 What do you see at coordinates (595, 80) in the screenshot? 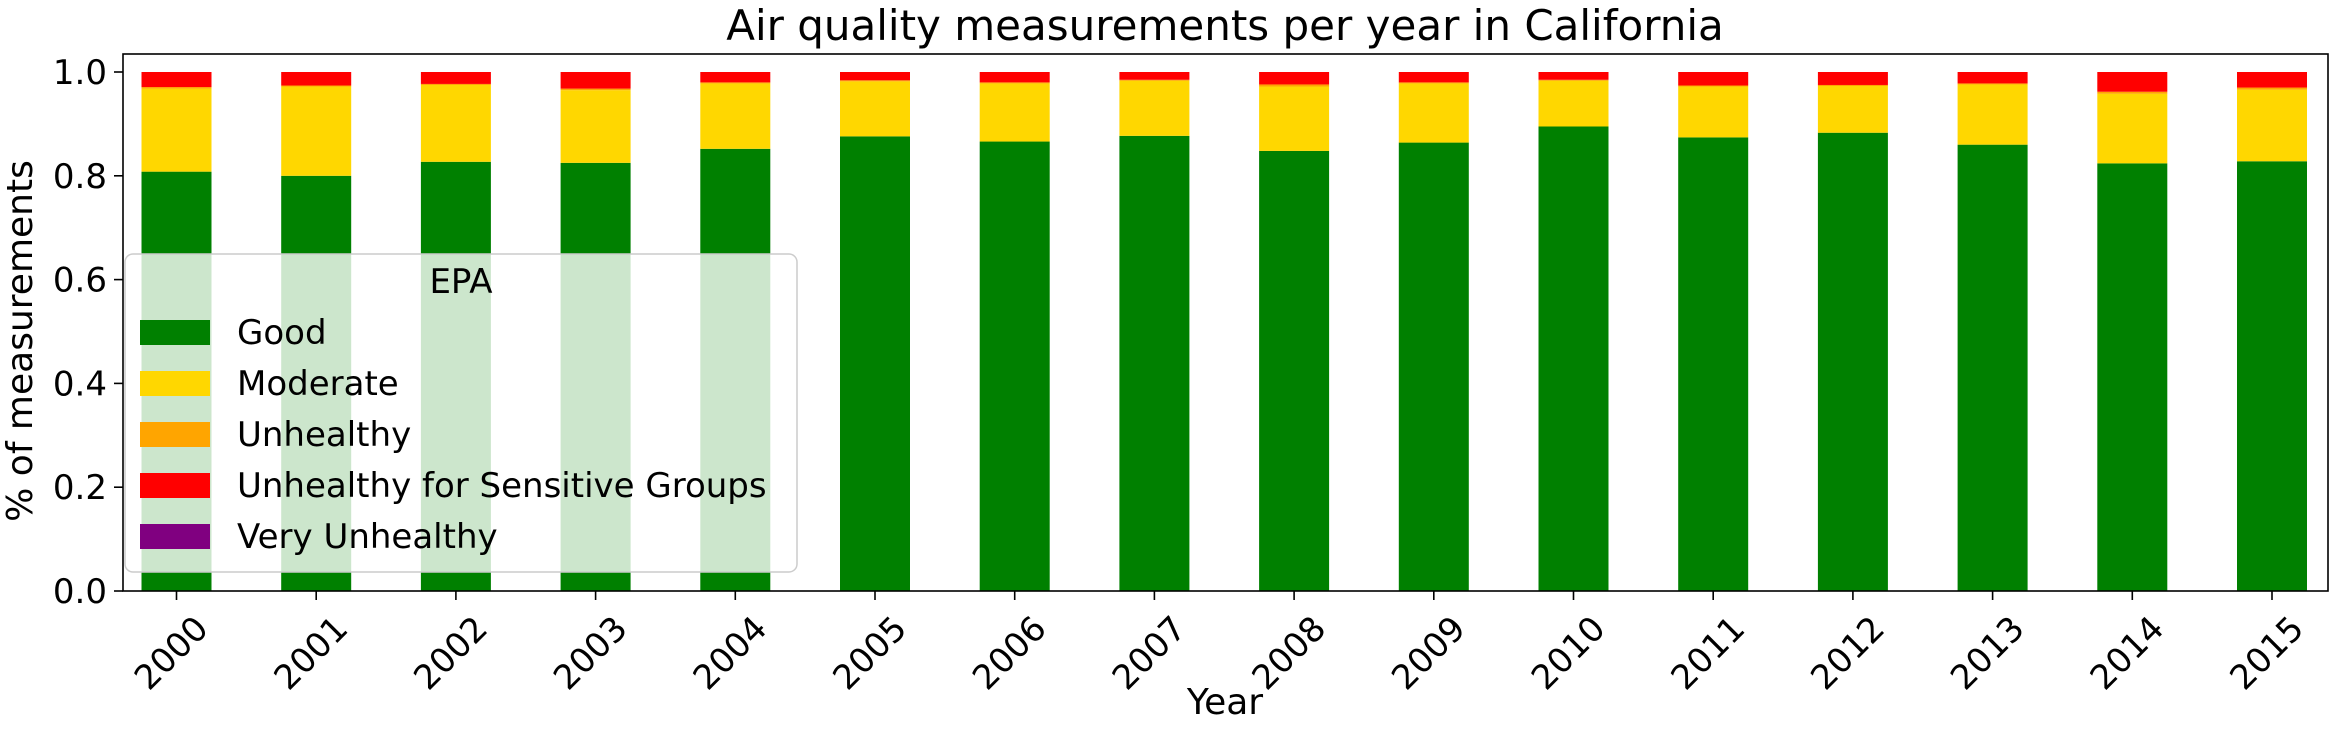
I see `bar-unhealthy-for-sensitive-groups-2003` at bounding box center [595, 80].